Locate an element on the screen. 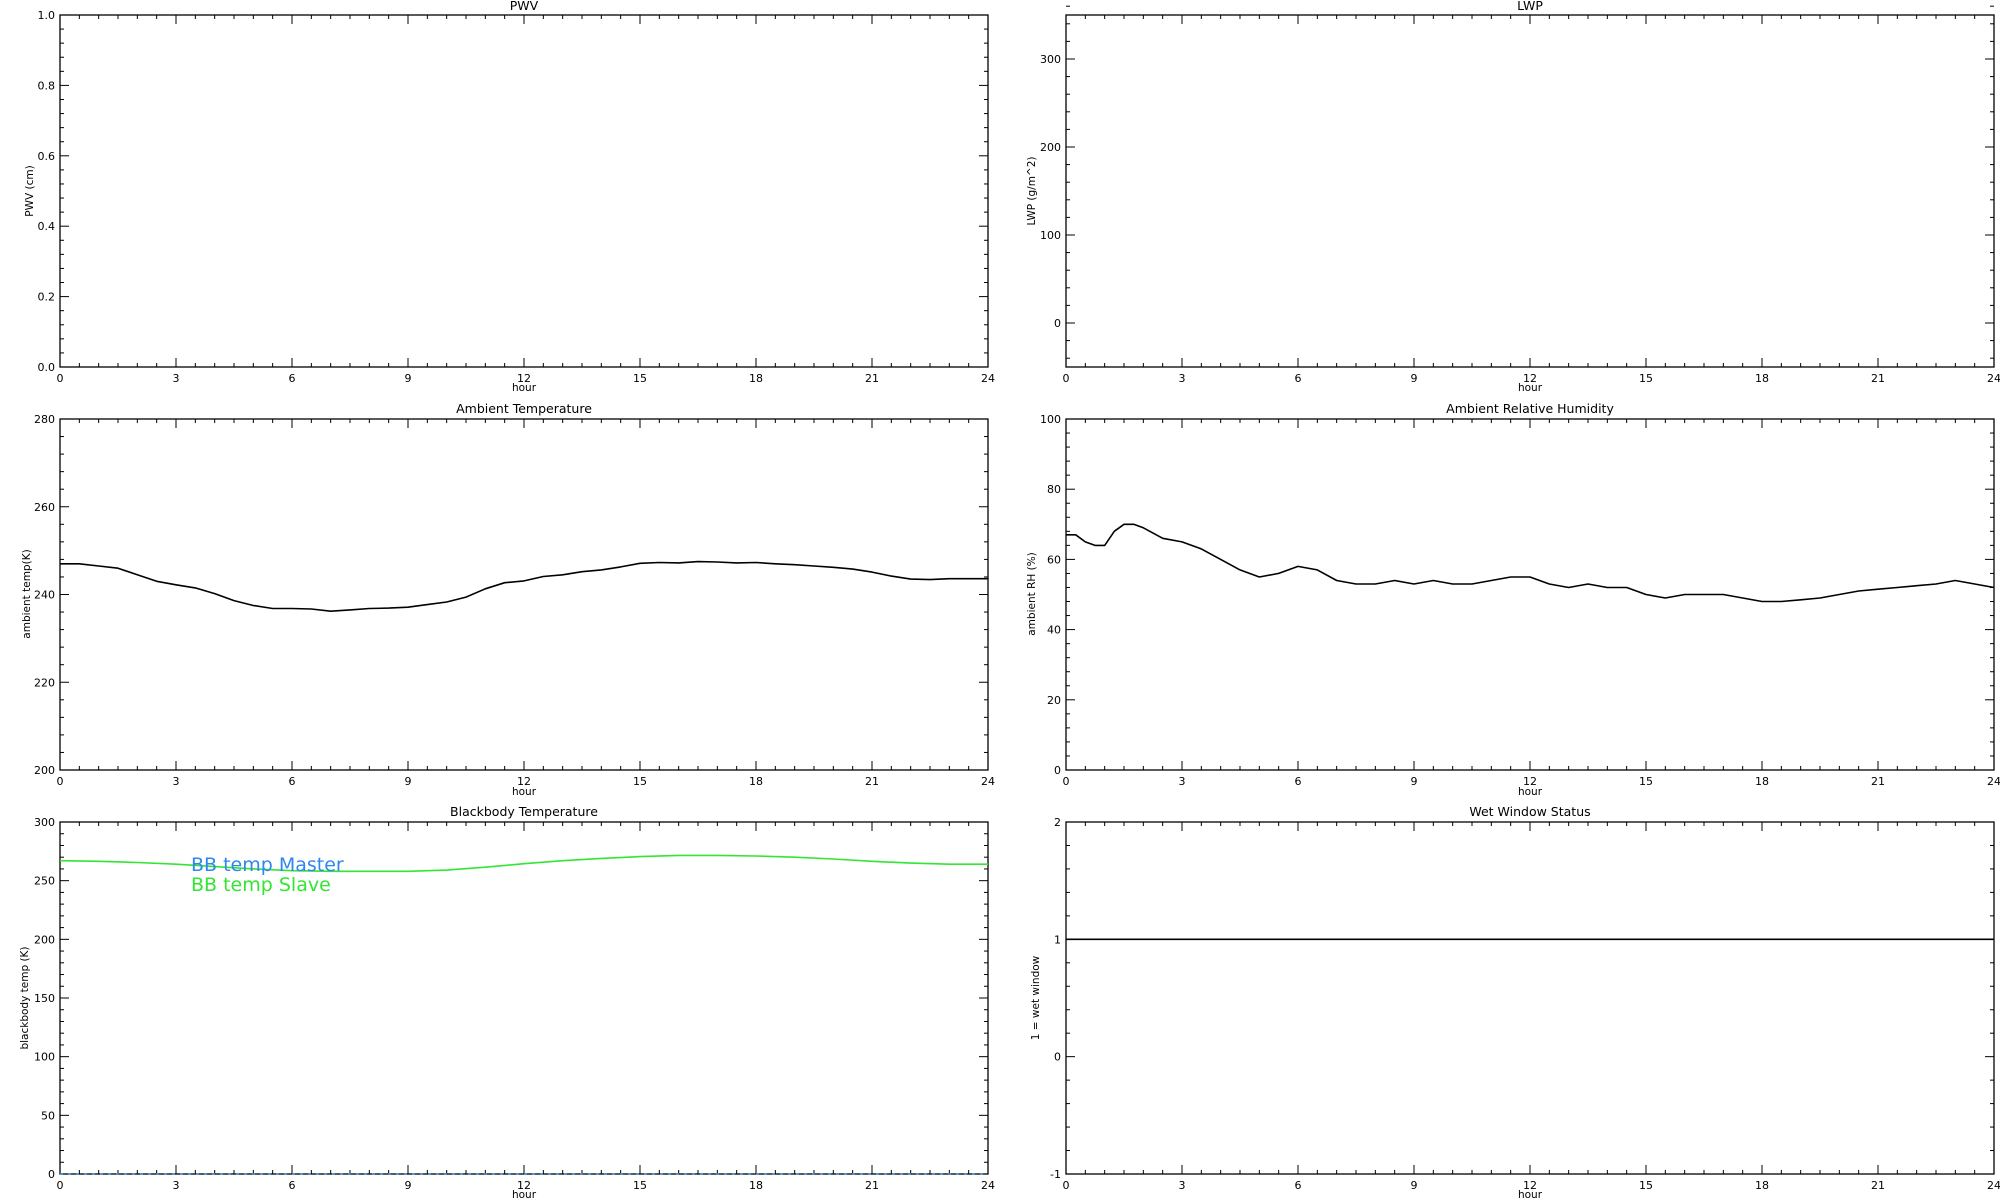  panel-title: PWV is located at coordinates (524, 6).